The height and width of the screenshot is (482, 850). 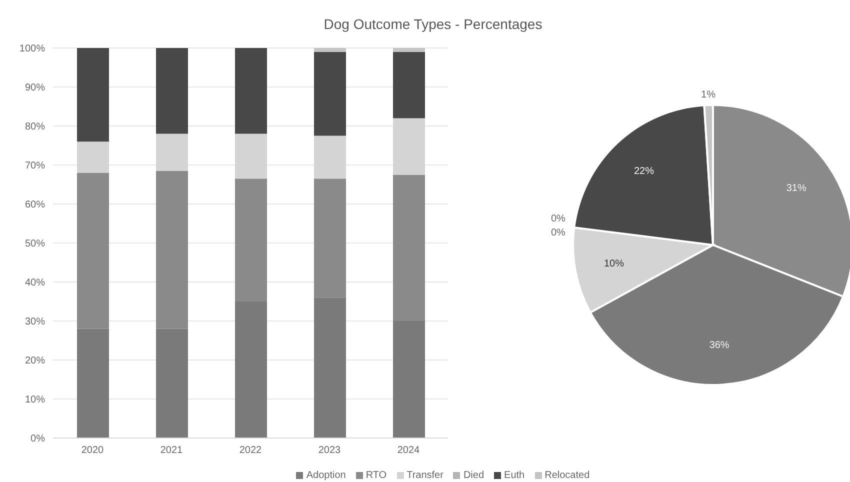 I want to click on y-tick-label: 50%, so click(x=35, y=244).